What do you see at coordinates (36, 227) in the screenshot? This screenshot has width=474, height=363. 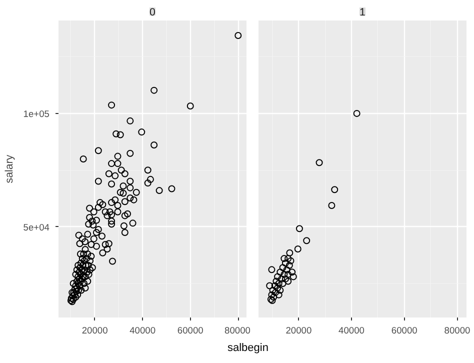 I see `y-tick-label: 5e+04` at bounding box center [36, 227].